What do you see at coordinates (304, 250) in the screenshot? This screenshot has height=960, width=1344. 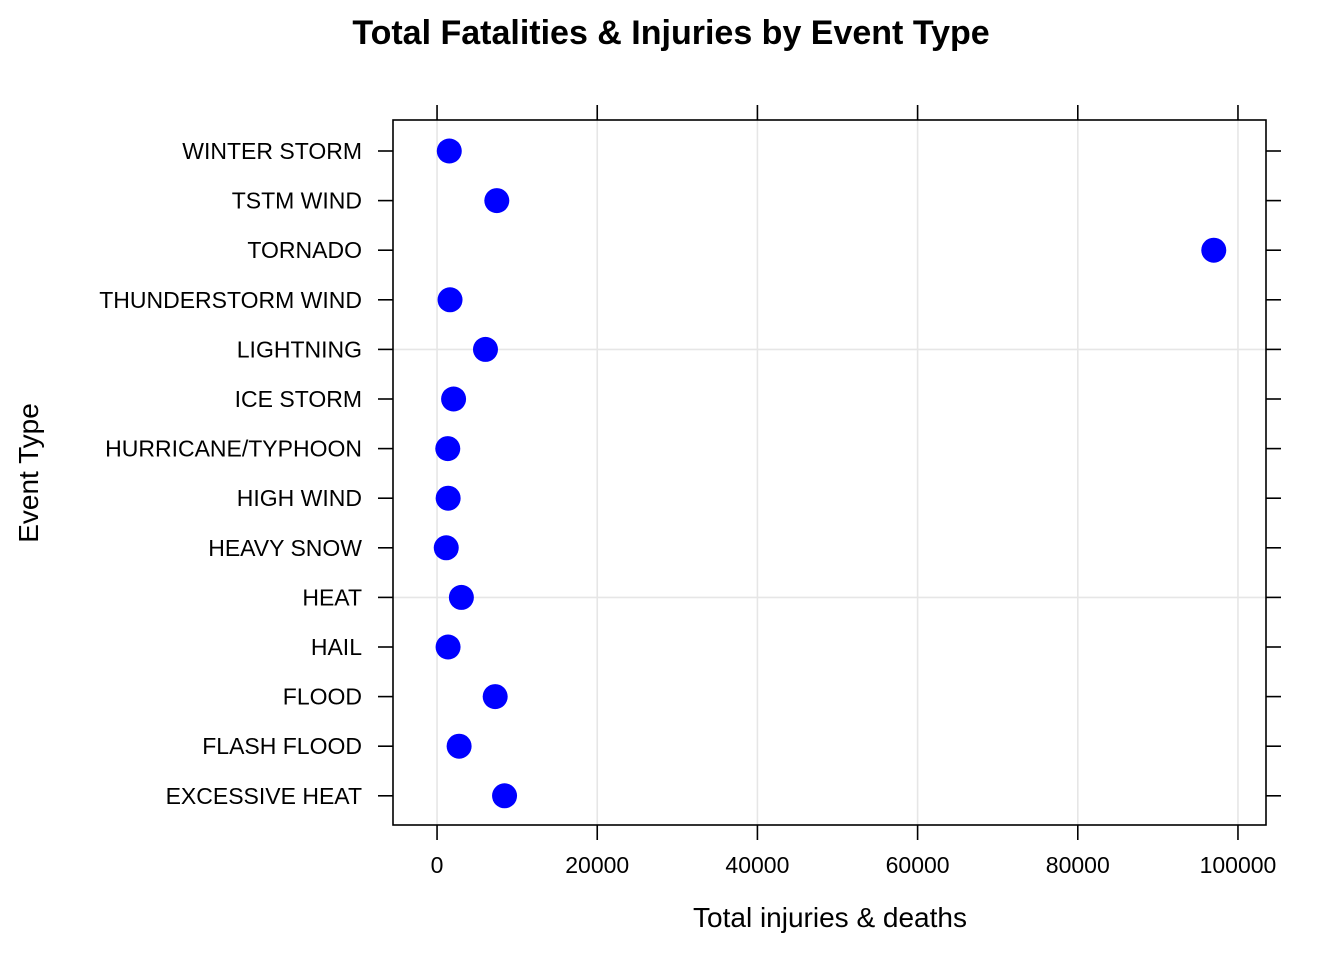 I see `y-tick-label: TORNADO` at bounding box center [304, 250].